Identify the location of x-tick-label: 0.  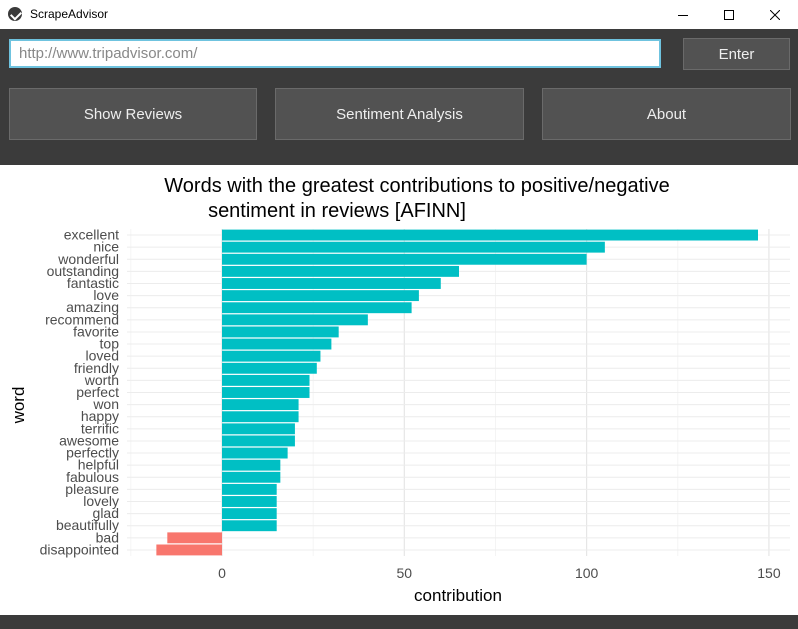
(222, 573).